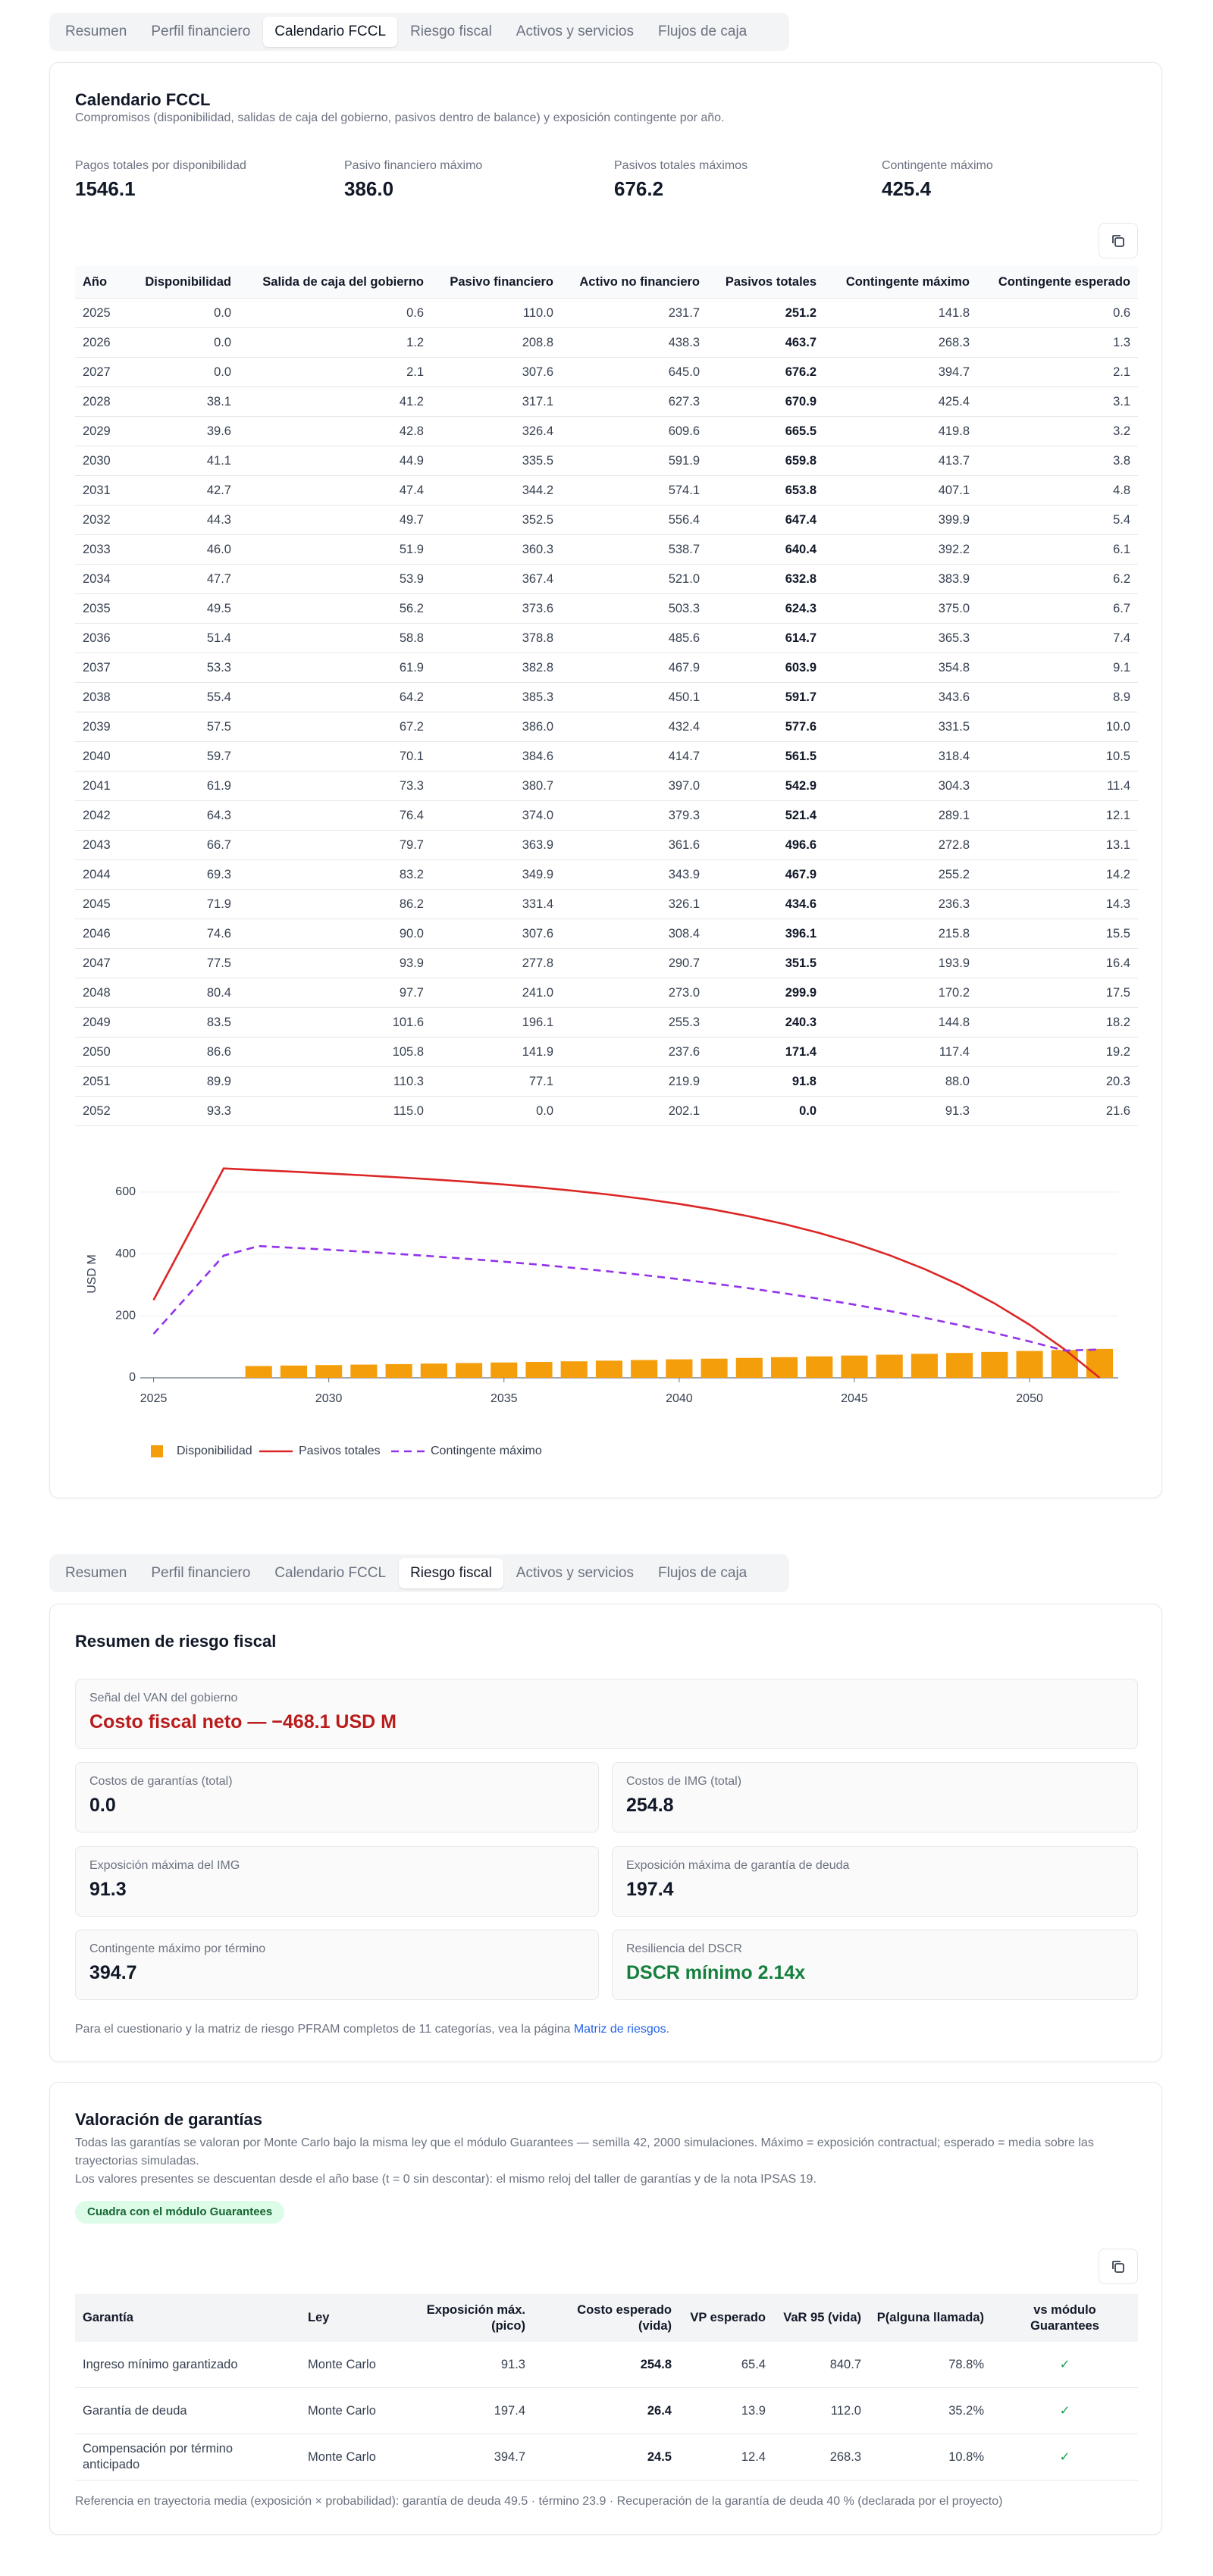  What do you see at coordinates (606, 727) in the screenshot?
I see `row: 2039 57.5 67.2 386.0 432.4 577.6 331.5 10.0` at bounding box center [606, 727].